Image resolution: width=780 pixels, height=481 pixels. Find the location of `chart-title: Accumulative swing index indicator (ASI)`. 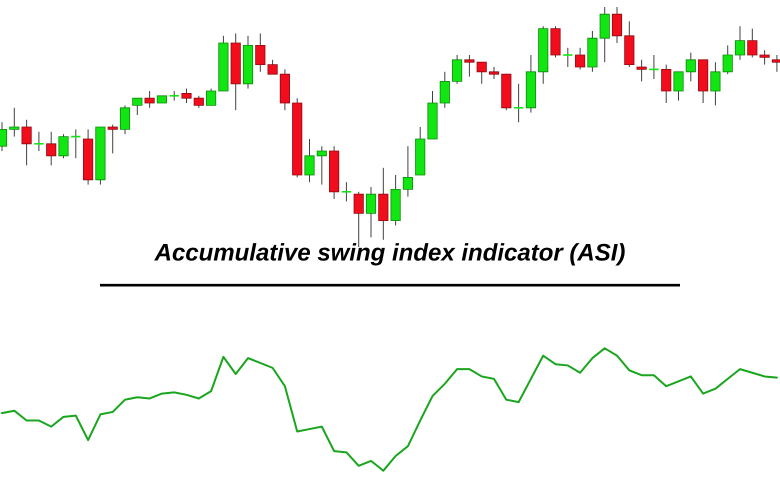

chart-title: Accumulative swing index indicator (ASI) is located at coordinates (389, 254).